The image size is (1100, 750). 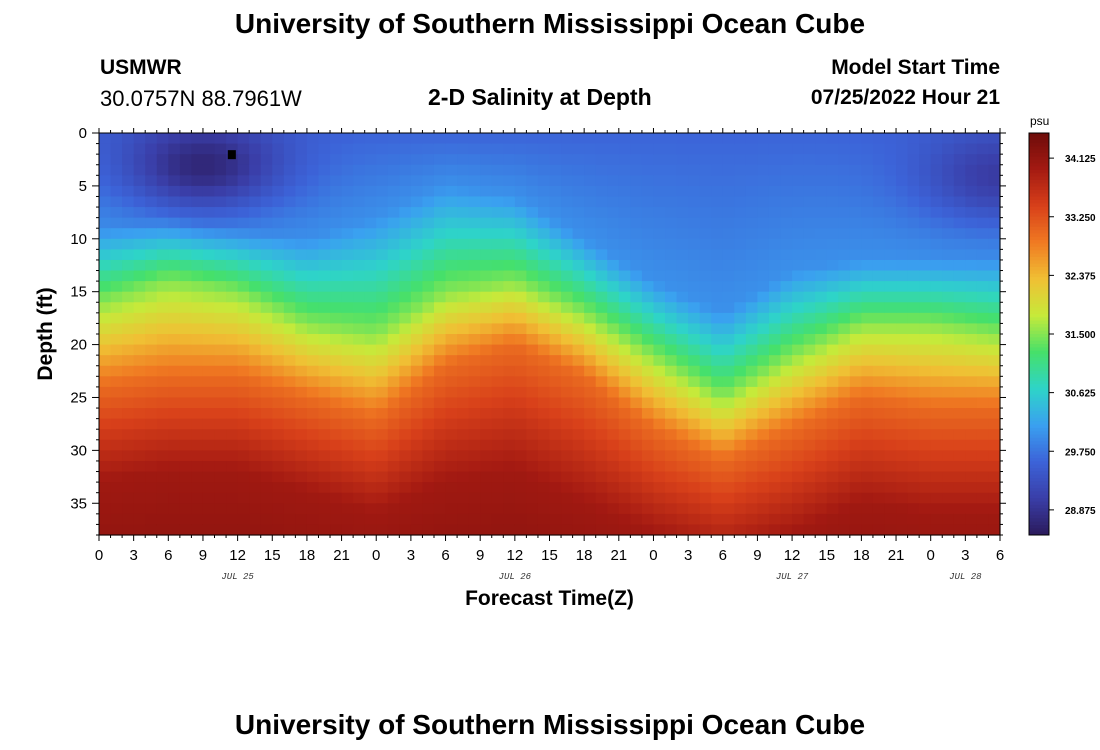 What do you see at coordinates (78, 450) in the screenshot?
I see `y-tick-label: 30` at bounding box center [78, 450].